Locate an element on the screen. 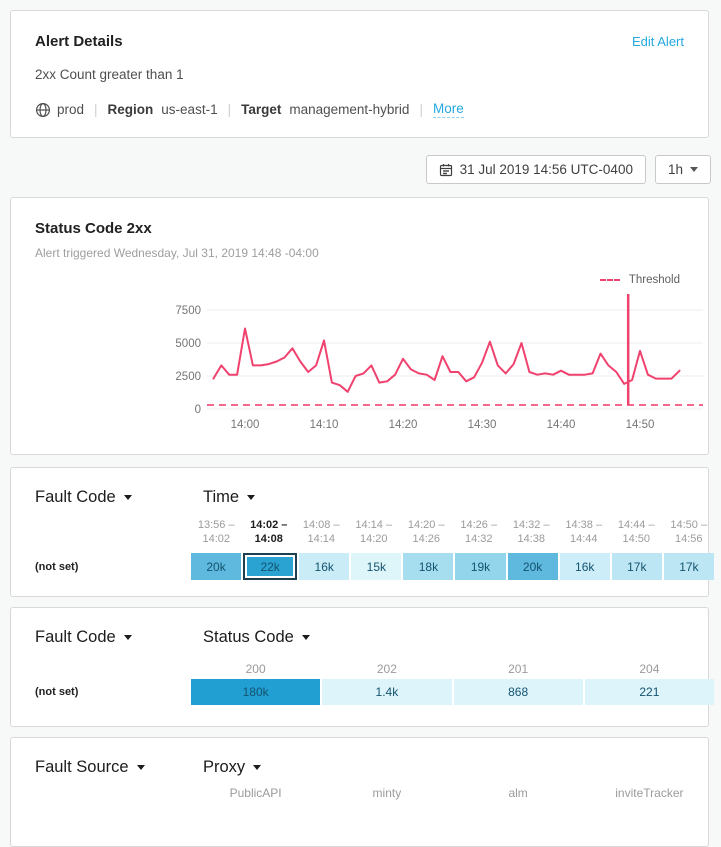  datetime-value: 31 Jul 2019 14:56 UTC-0400 is located at coordinates (546, 169).